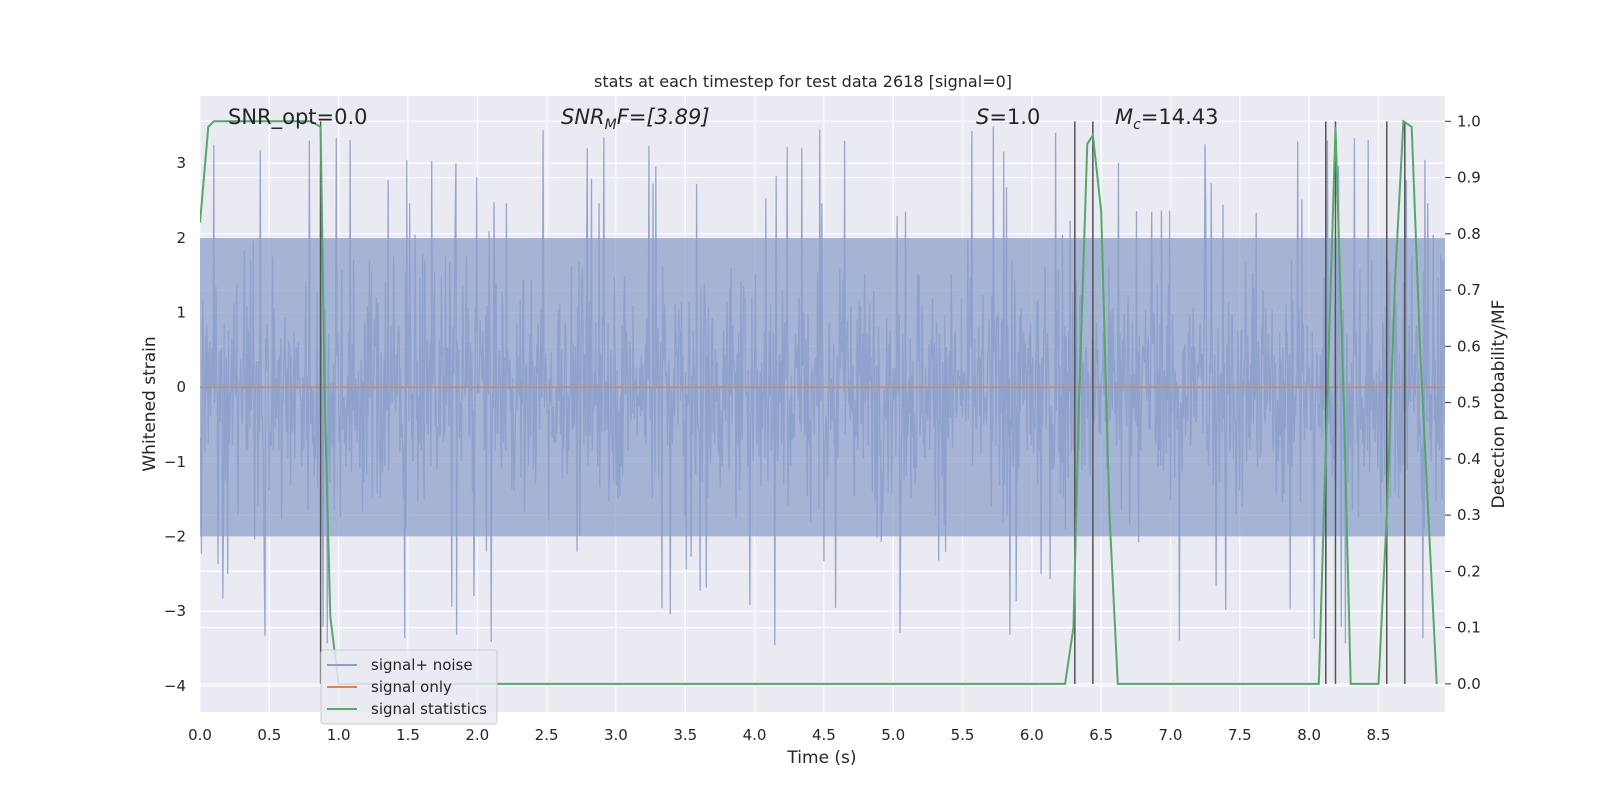 Image resolution: width=1600 pixels, height=800 pixels. What do you see at coordinates (663, 117) in the screenshot?
I see `snr-mf-value: F=[3.89]` at bounding box center [663, 117].